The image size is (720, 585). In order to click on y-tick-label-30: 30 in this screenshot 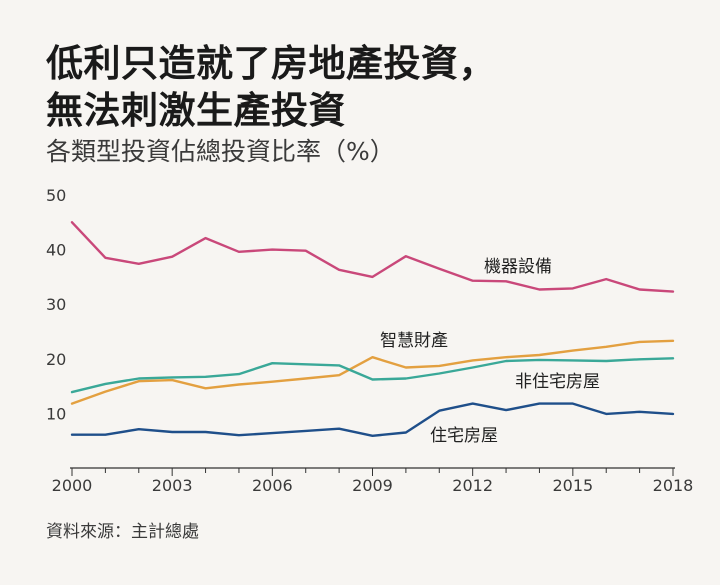, I will do `click(56, 304)`.